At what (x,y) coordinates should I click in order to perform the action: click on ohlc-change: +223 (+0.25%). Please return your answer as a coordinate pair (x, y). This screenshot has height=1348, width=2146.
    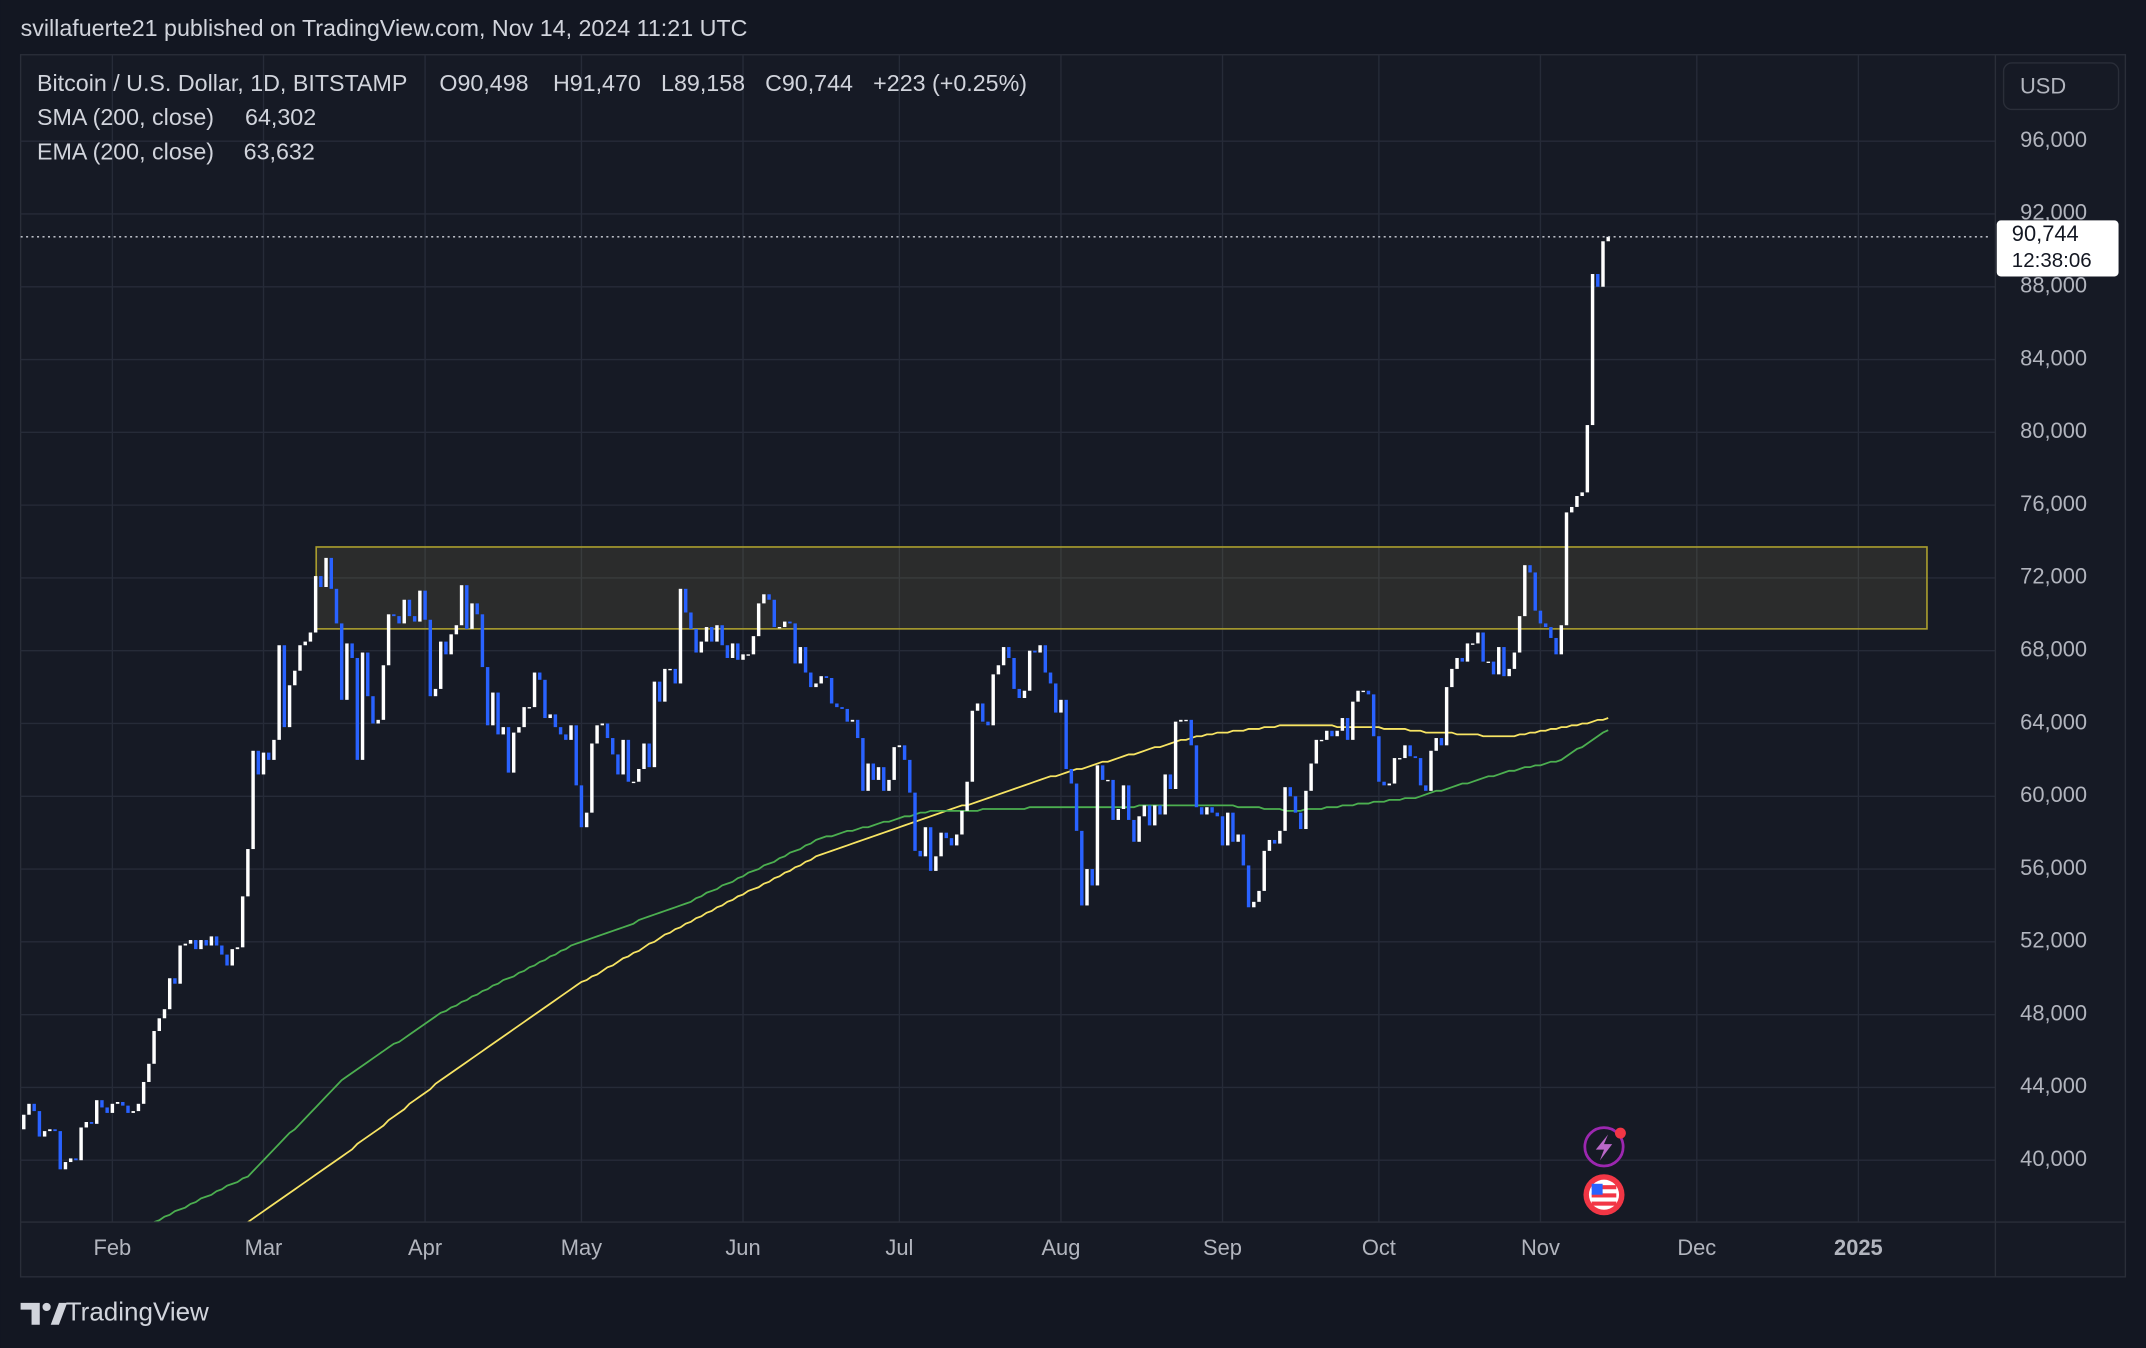
    Looking at the image, I should click on (950, 83).